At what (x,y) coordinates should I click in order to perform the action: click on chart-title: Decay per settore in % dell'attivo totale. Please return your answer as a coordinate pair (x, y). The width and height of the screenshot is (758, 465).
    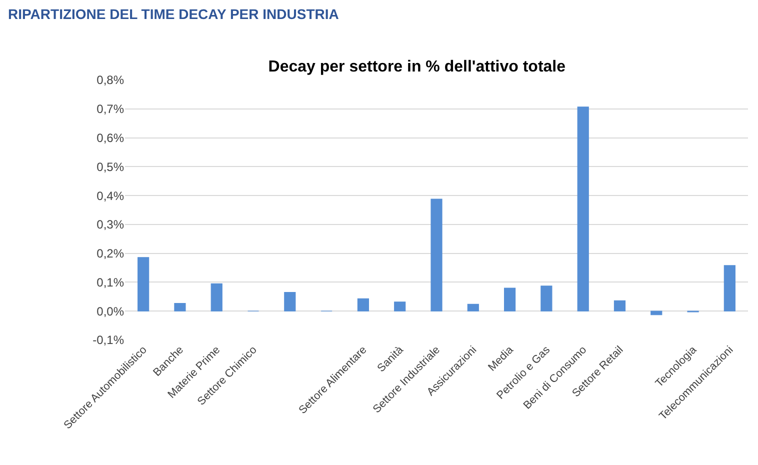
    Looking at the image, I should click on (417, 67).